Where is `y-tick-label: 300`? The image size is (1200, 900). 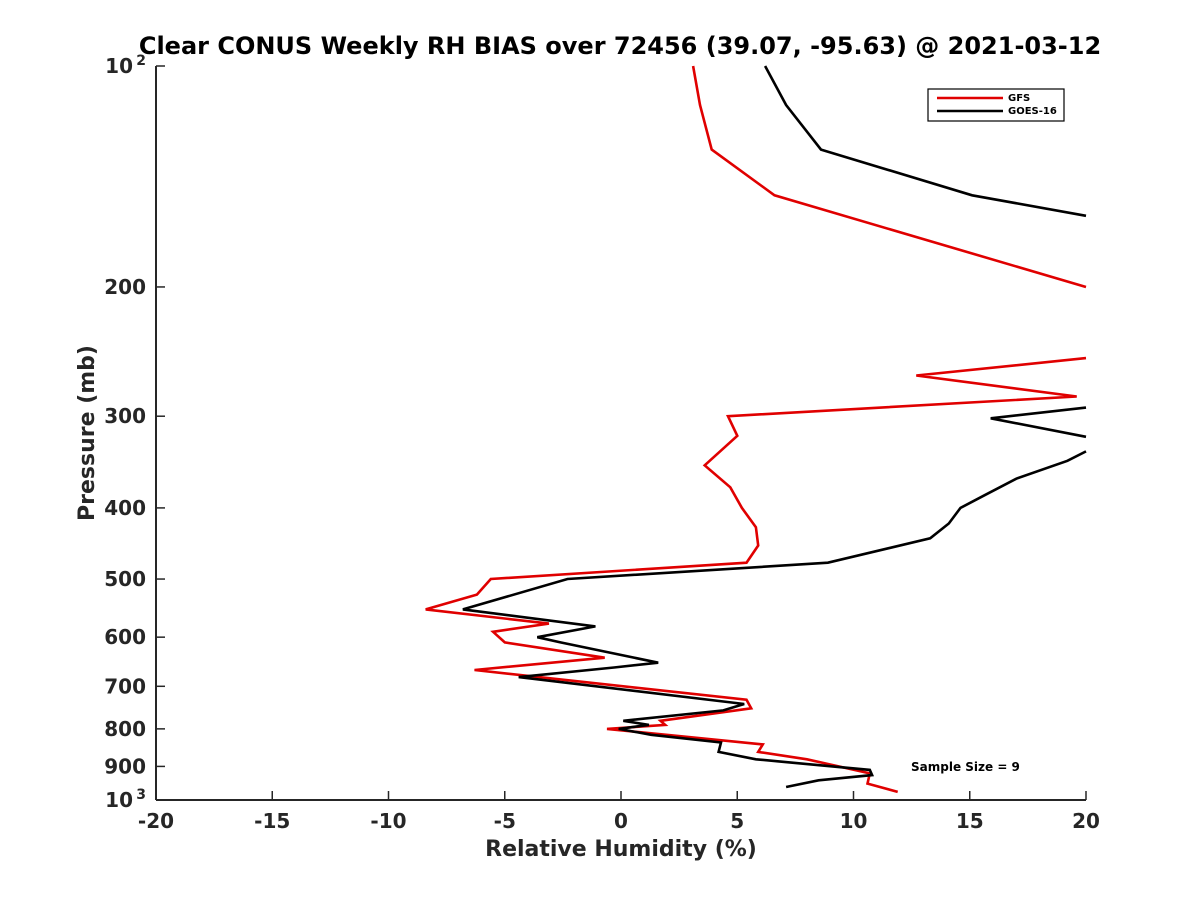 y-tick-label: 300 is located at coordinates (125, 416).